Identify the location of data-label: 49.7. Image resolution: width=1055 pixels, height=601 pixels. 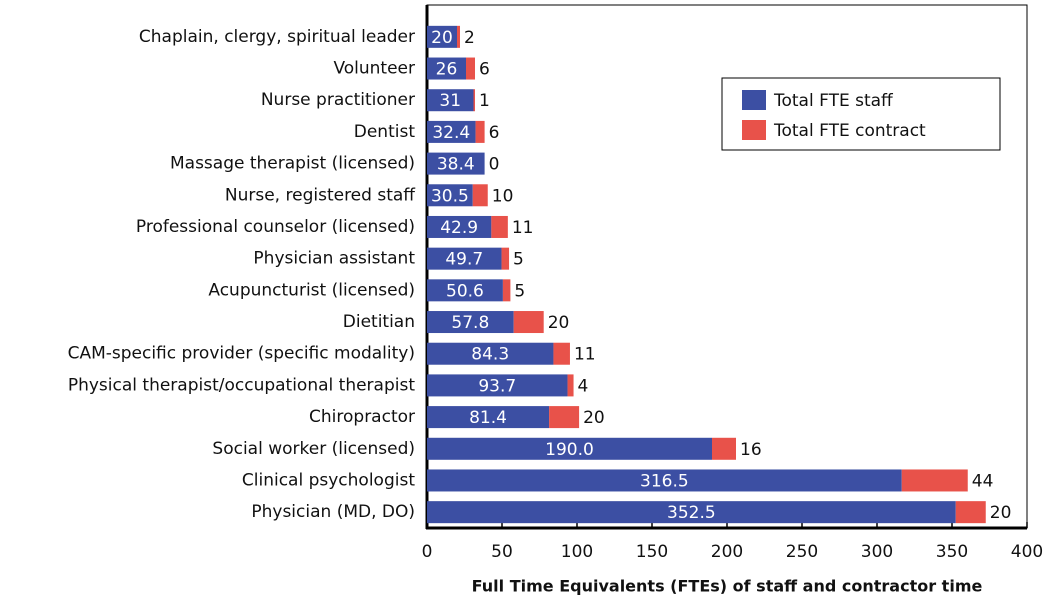
(464, 260).